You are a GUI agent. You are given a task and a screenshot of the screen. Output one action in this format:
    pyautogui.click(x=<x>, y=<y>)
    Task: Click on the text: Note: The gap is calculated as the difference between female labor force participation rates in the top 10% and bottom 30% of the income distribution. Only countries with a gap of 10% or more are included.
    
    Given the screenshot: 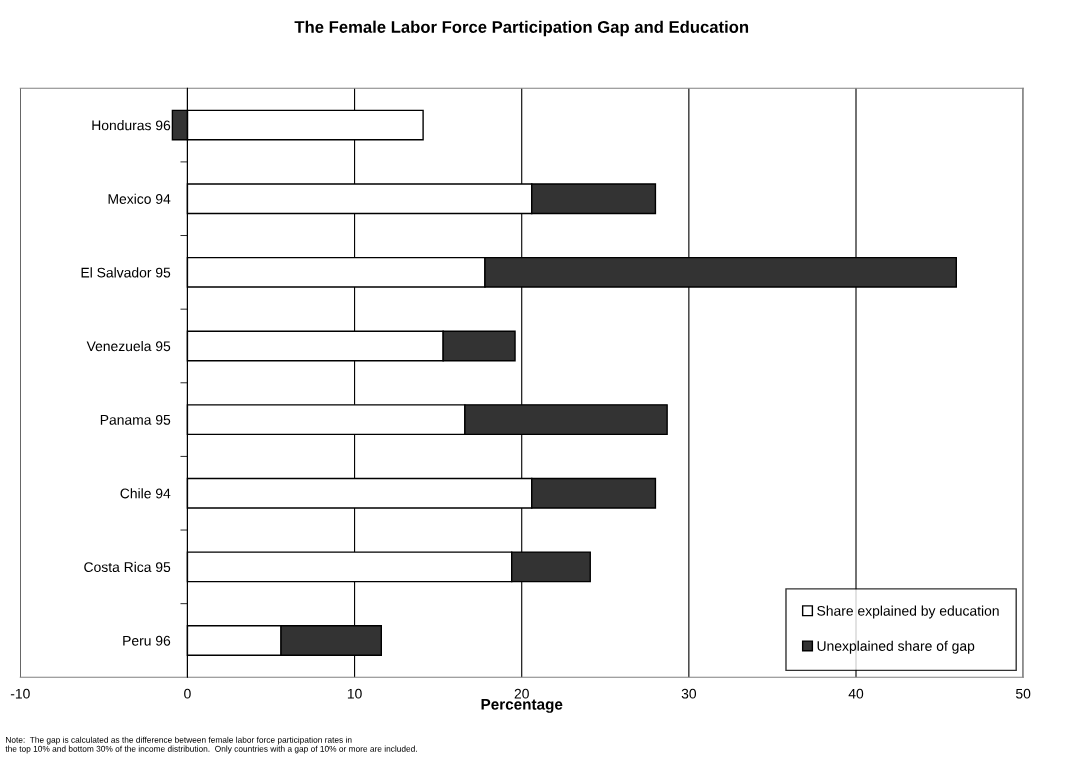 What is the action you would take?
    pyautogui.click(x=211, y=745)
    